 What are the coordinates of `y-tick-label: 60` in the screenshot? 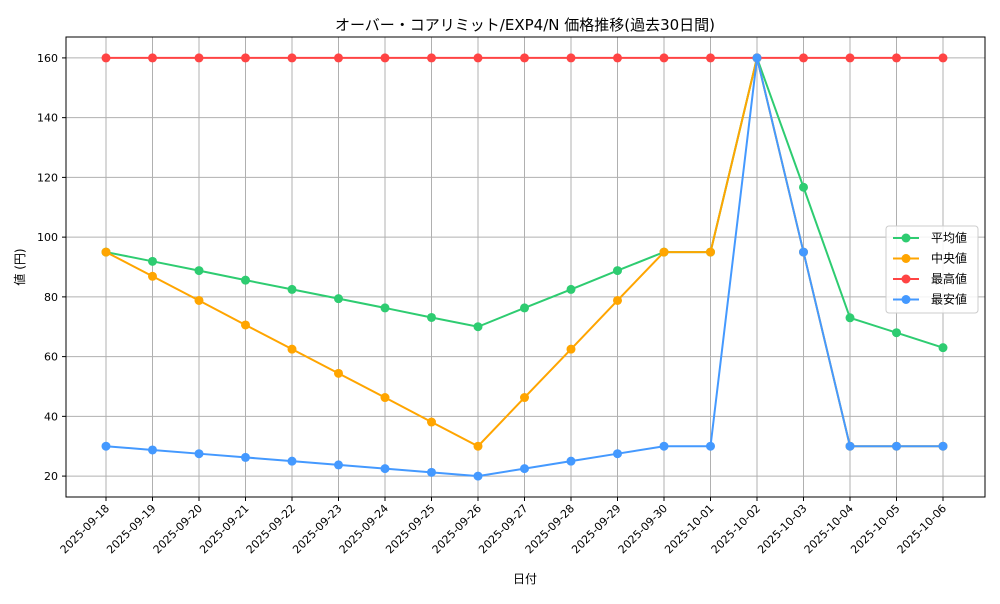 It's located at (51, 357).